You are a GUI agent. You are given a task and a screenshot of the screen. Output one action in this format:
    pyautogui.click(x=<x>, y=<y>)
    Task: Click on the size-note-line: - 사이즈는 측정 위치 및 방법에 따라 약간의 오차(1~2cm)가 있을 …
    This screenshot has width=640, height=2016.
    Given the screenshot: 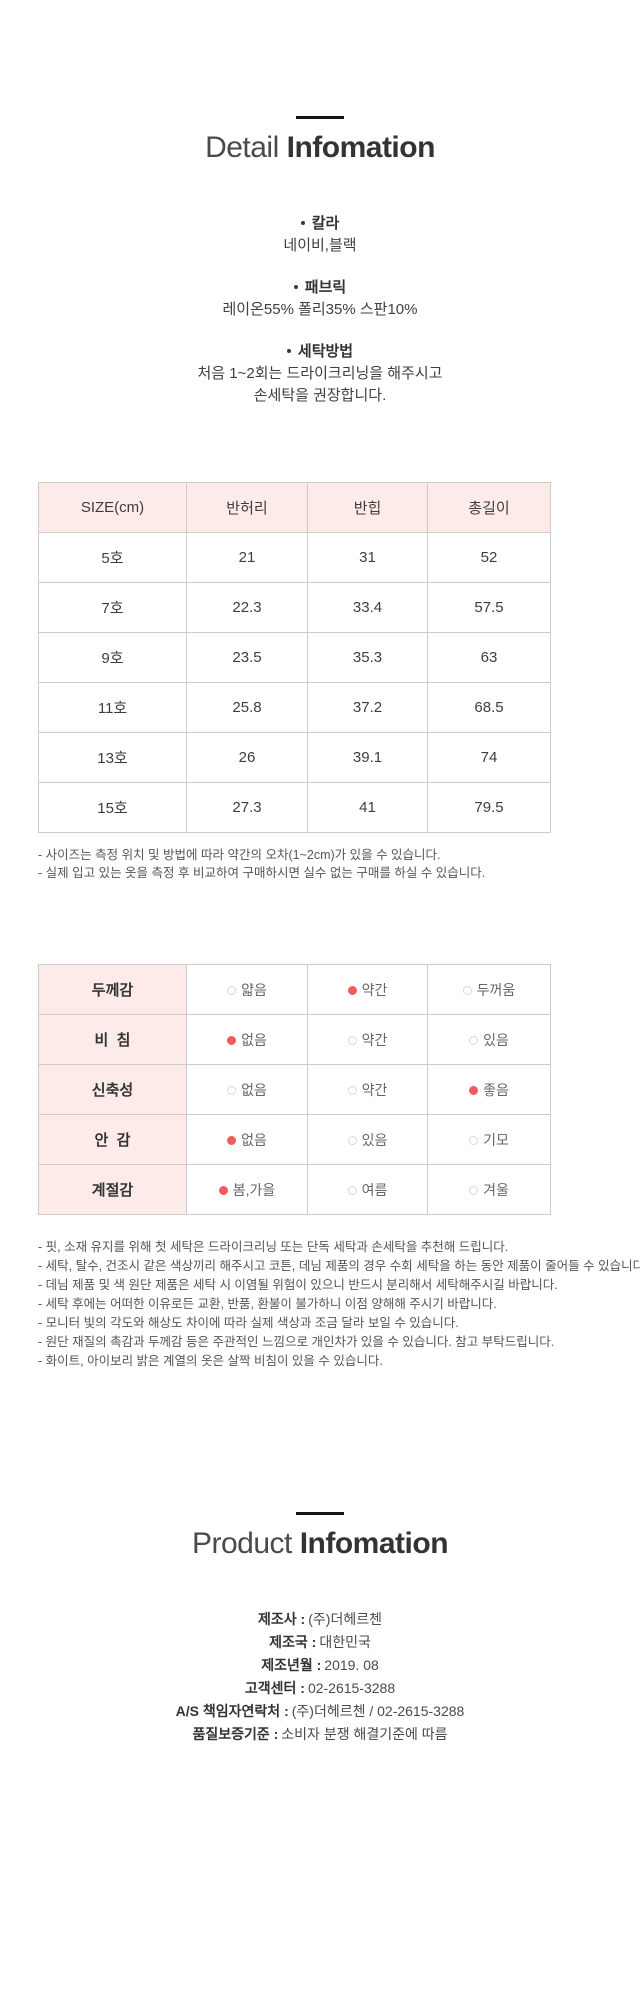 What is the action you would take?
    pyautogui.click(x=239, y=855)
    